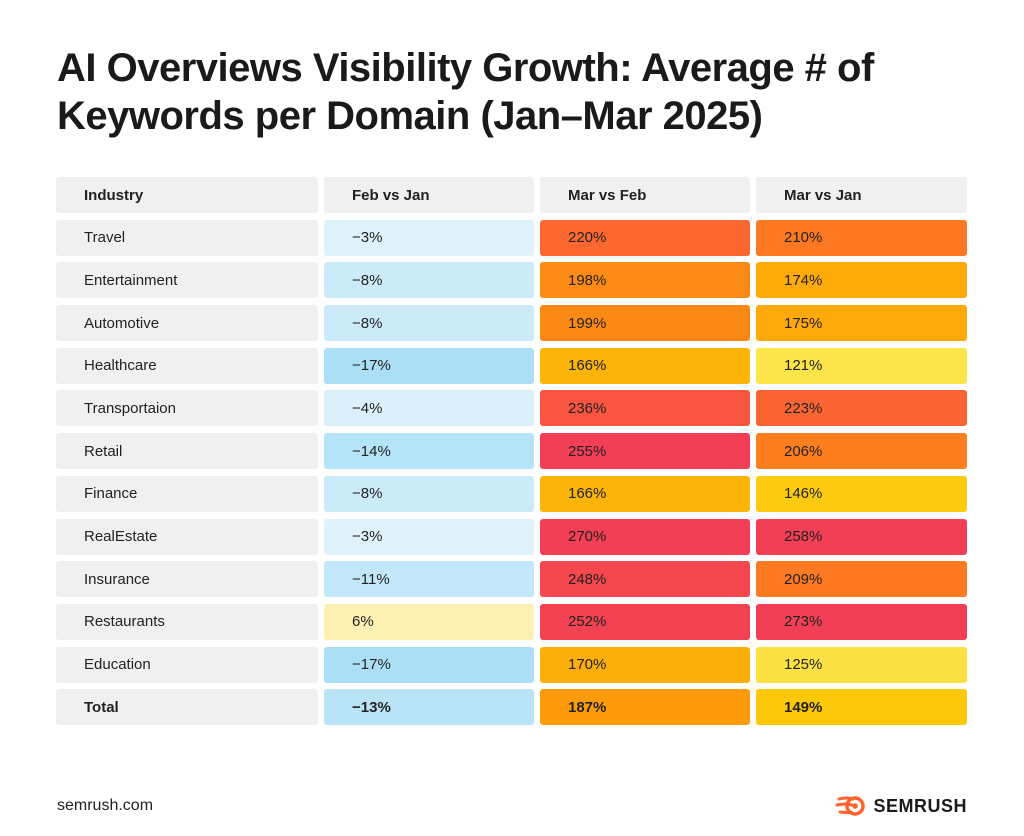 Image resolution: width=1024 pixels, height=836 pixels. What do you see at coordinates (861, 365) in the screenshot?
I see `value-cell-mar-vs-jan: 121%` at bounding box center [861, 365].